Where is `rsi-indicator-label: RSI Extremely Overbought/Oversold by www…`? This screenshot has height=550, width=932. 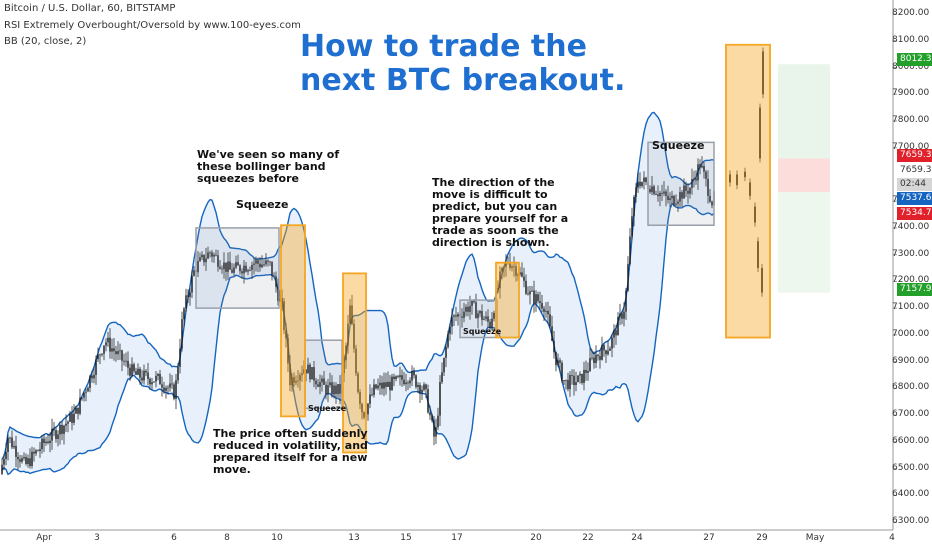
rsi-indicator-label: RSI Extremely Overbought/Oversold by www… is located at coordinates (152, 25).